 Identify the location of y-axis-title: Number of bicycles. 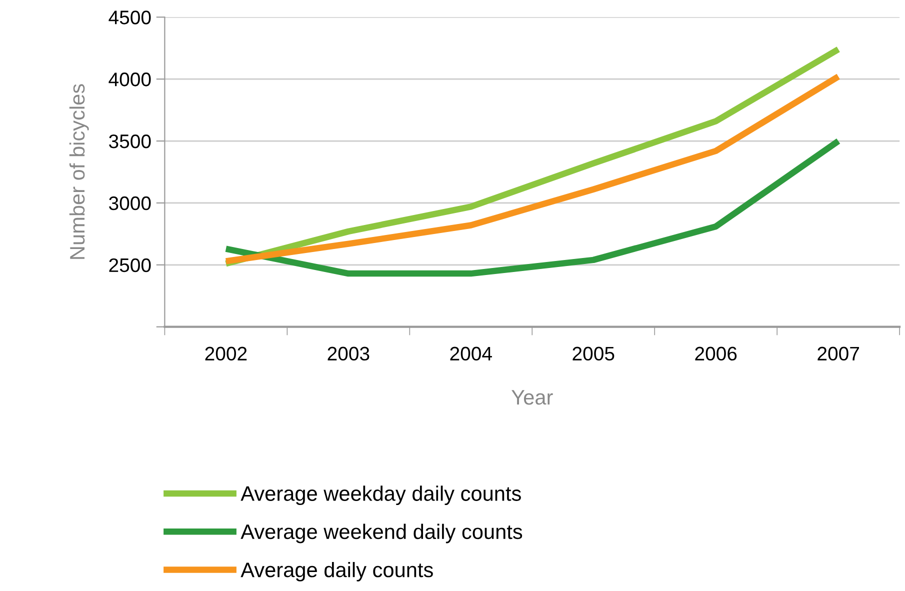
(79, 171).